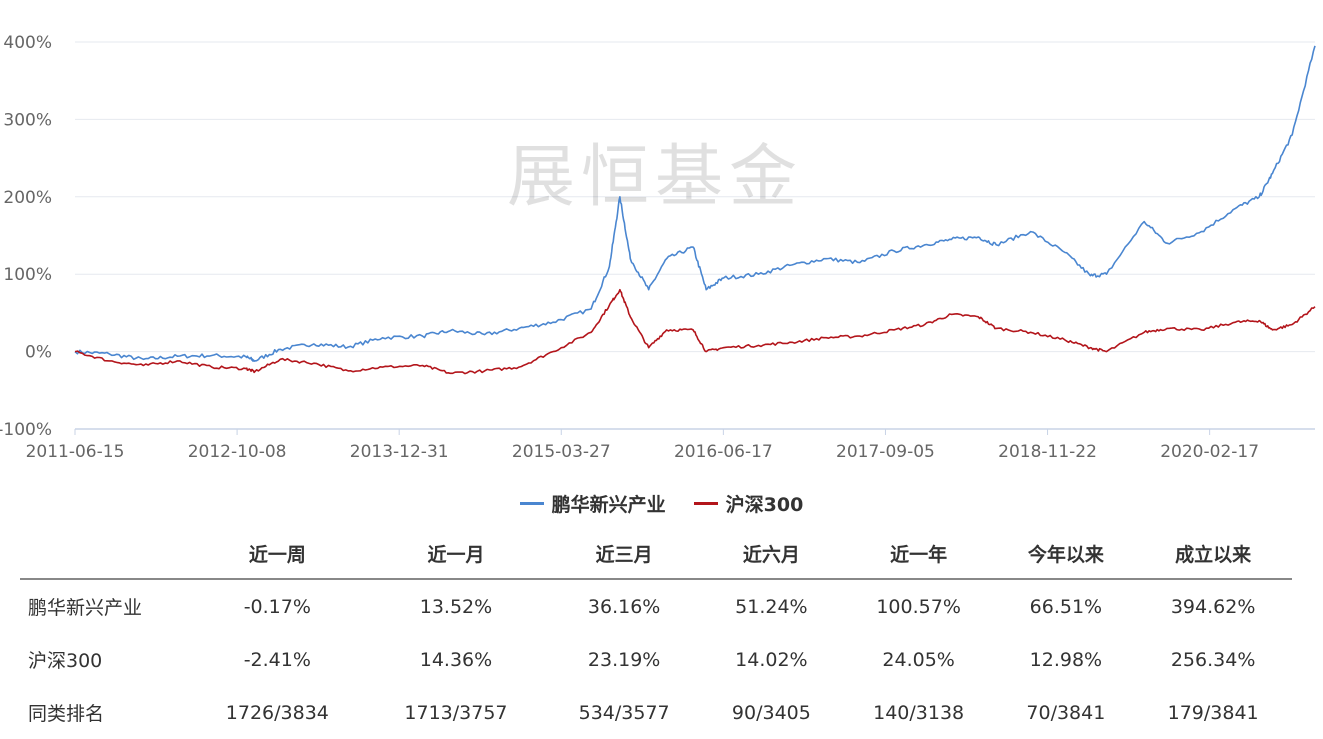  What do you see at coordinates (75, 452) in the screenshot?
I see `x-tick-label: 2011-06-15` at bounding box center [75, 452].